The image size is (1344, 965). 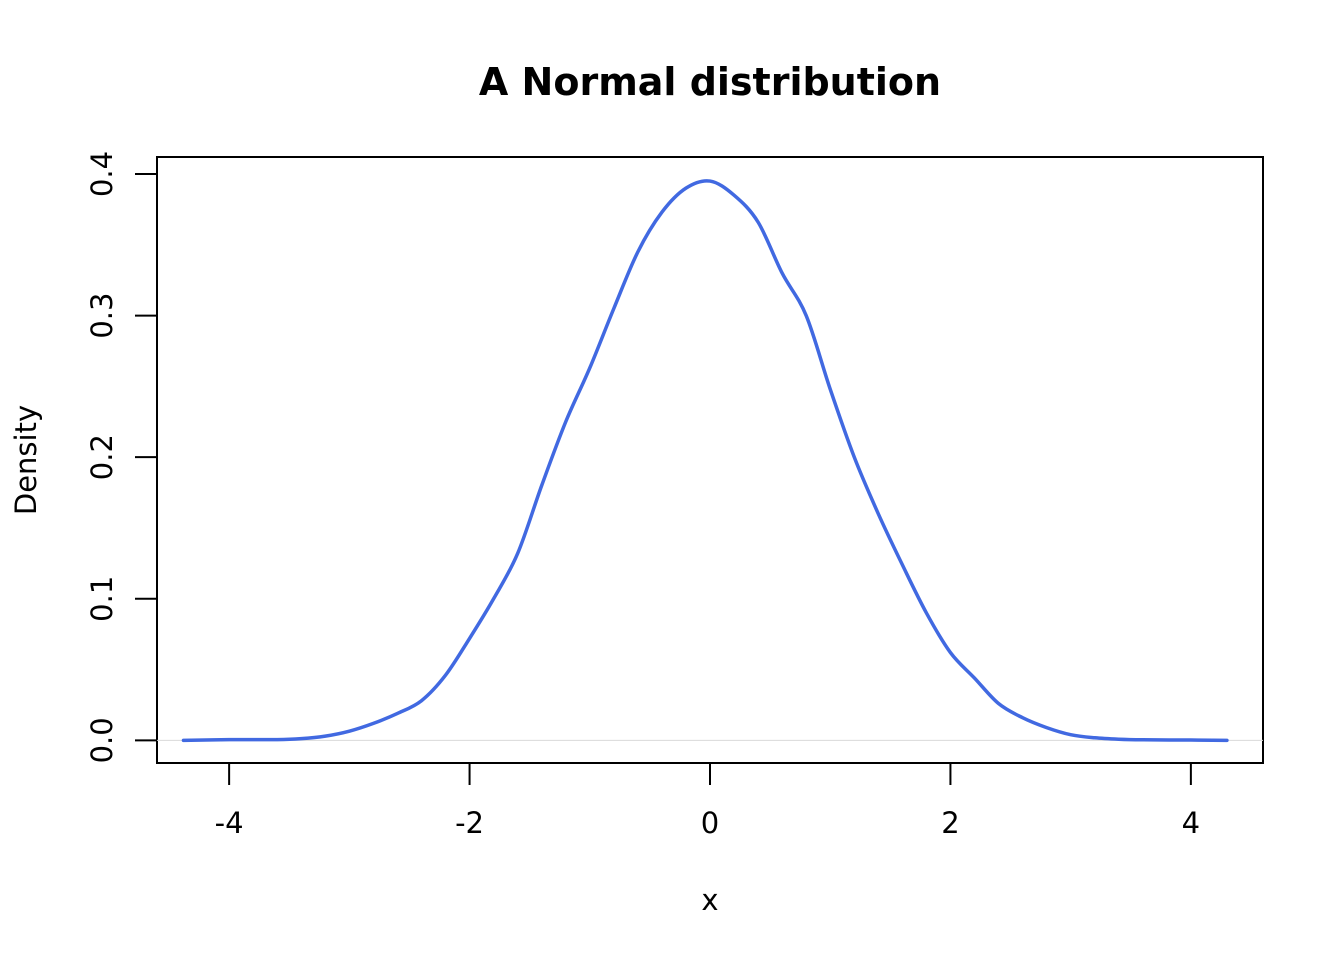 I want to click on chart-title: A Normal distribution, so click(x=710, y=82).